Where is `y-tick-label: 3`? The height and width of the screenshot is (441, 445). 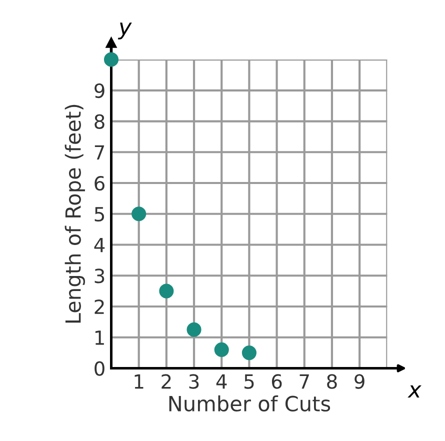
y-tick-label: 3 is located at coordinates (99, 276).